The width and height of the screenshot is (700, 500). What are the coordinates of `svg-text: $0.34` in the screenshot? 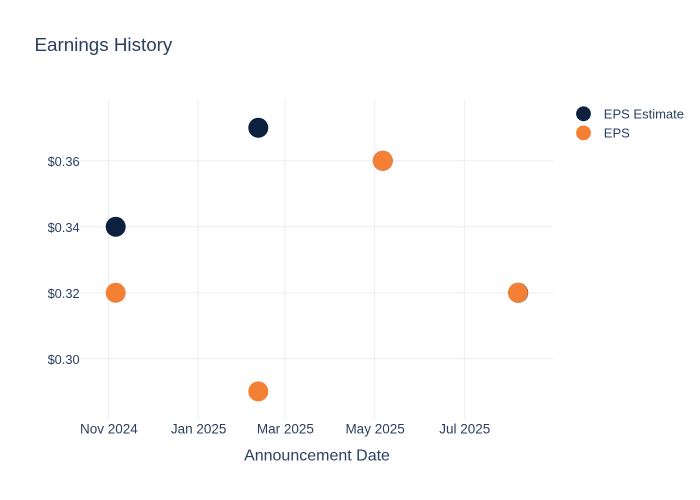 It's located at (64, 227).